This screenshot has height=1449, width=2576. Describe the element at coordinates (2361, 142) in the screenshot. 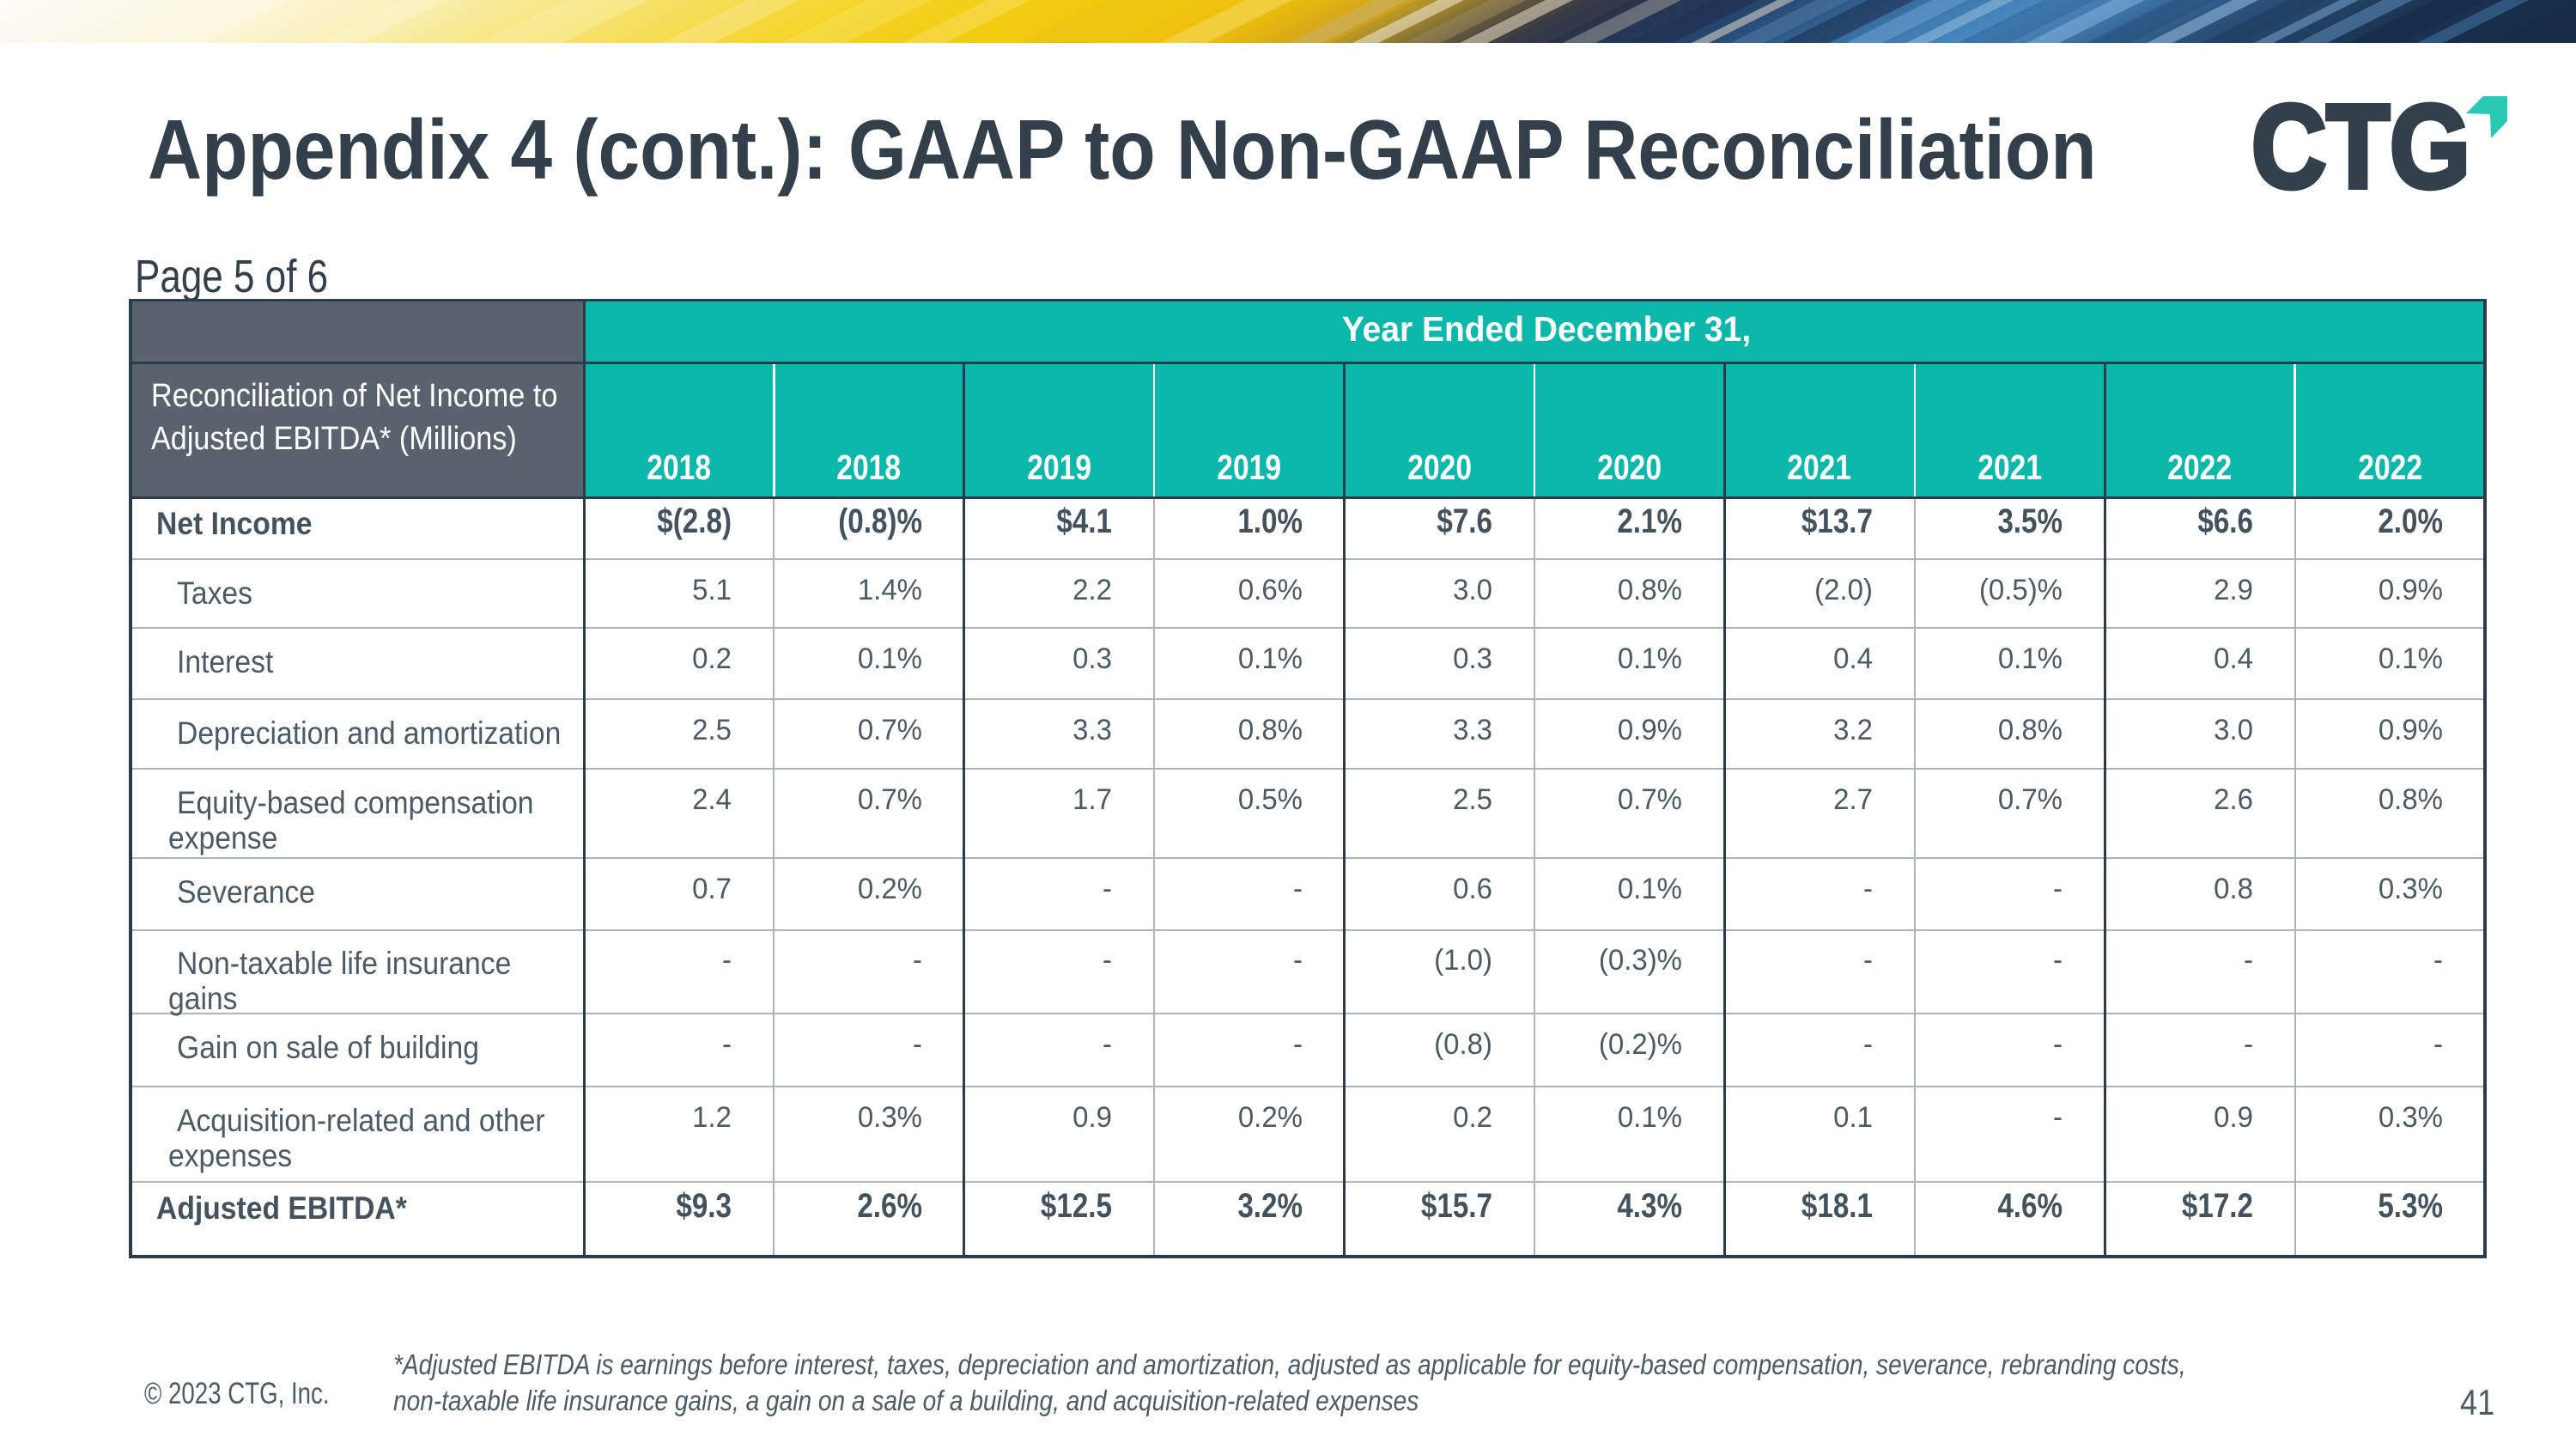

I see `svg-text: CTG` at that location.